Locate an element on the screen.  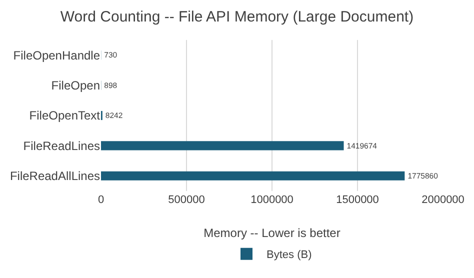
x-tick-label: 1000000 is located at coordinates (272, 200).